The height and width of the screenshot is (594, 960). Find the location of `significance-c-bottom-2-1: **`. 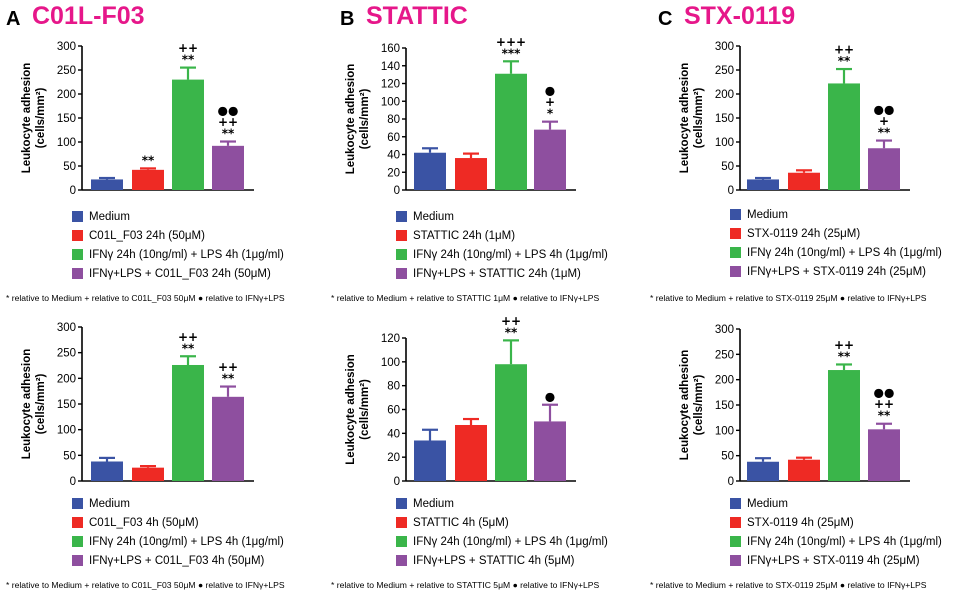

significance-c-bottom-2-1: ** is located at coordinates (844, 356).